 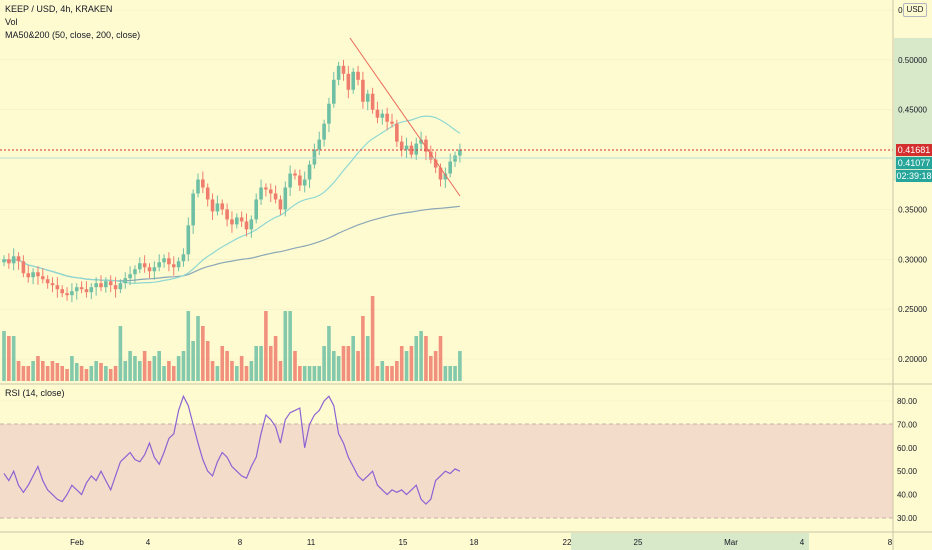 What do you see at coordinates (731, 542) in the screenshot?
I see `time-tick-label: Mar` at bounding box center [731, 542].